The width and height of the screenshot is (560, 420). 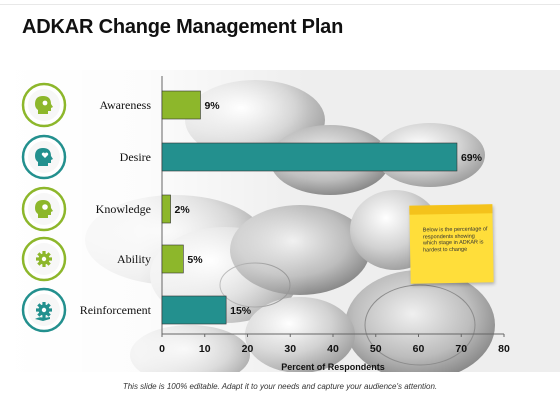 I want to click on x-tick-label: 50, so click(x=376, y=349).